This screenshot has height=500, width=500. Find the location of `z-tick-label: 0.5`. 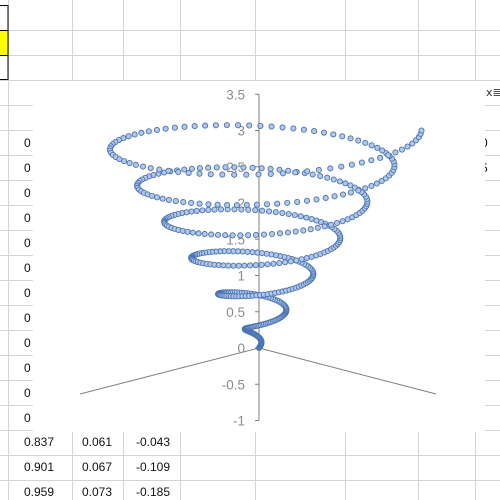

z-tick-label: 0.5 is located at coordinates (235, 312).